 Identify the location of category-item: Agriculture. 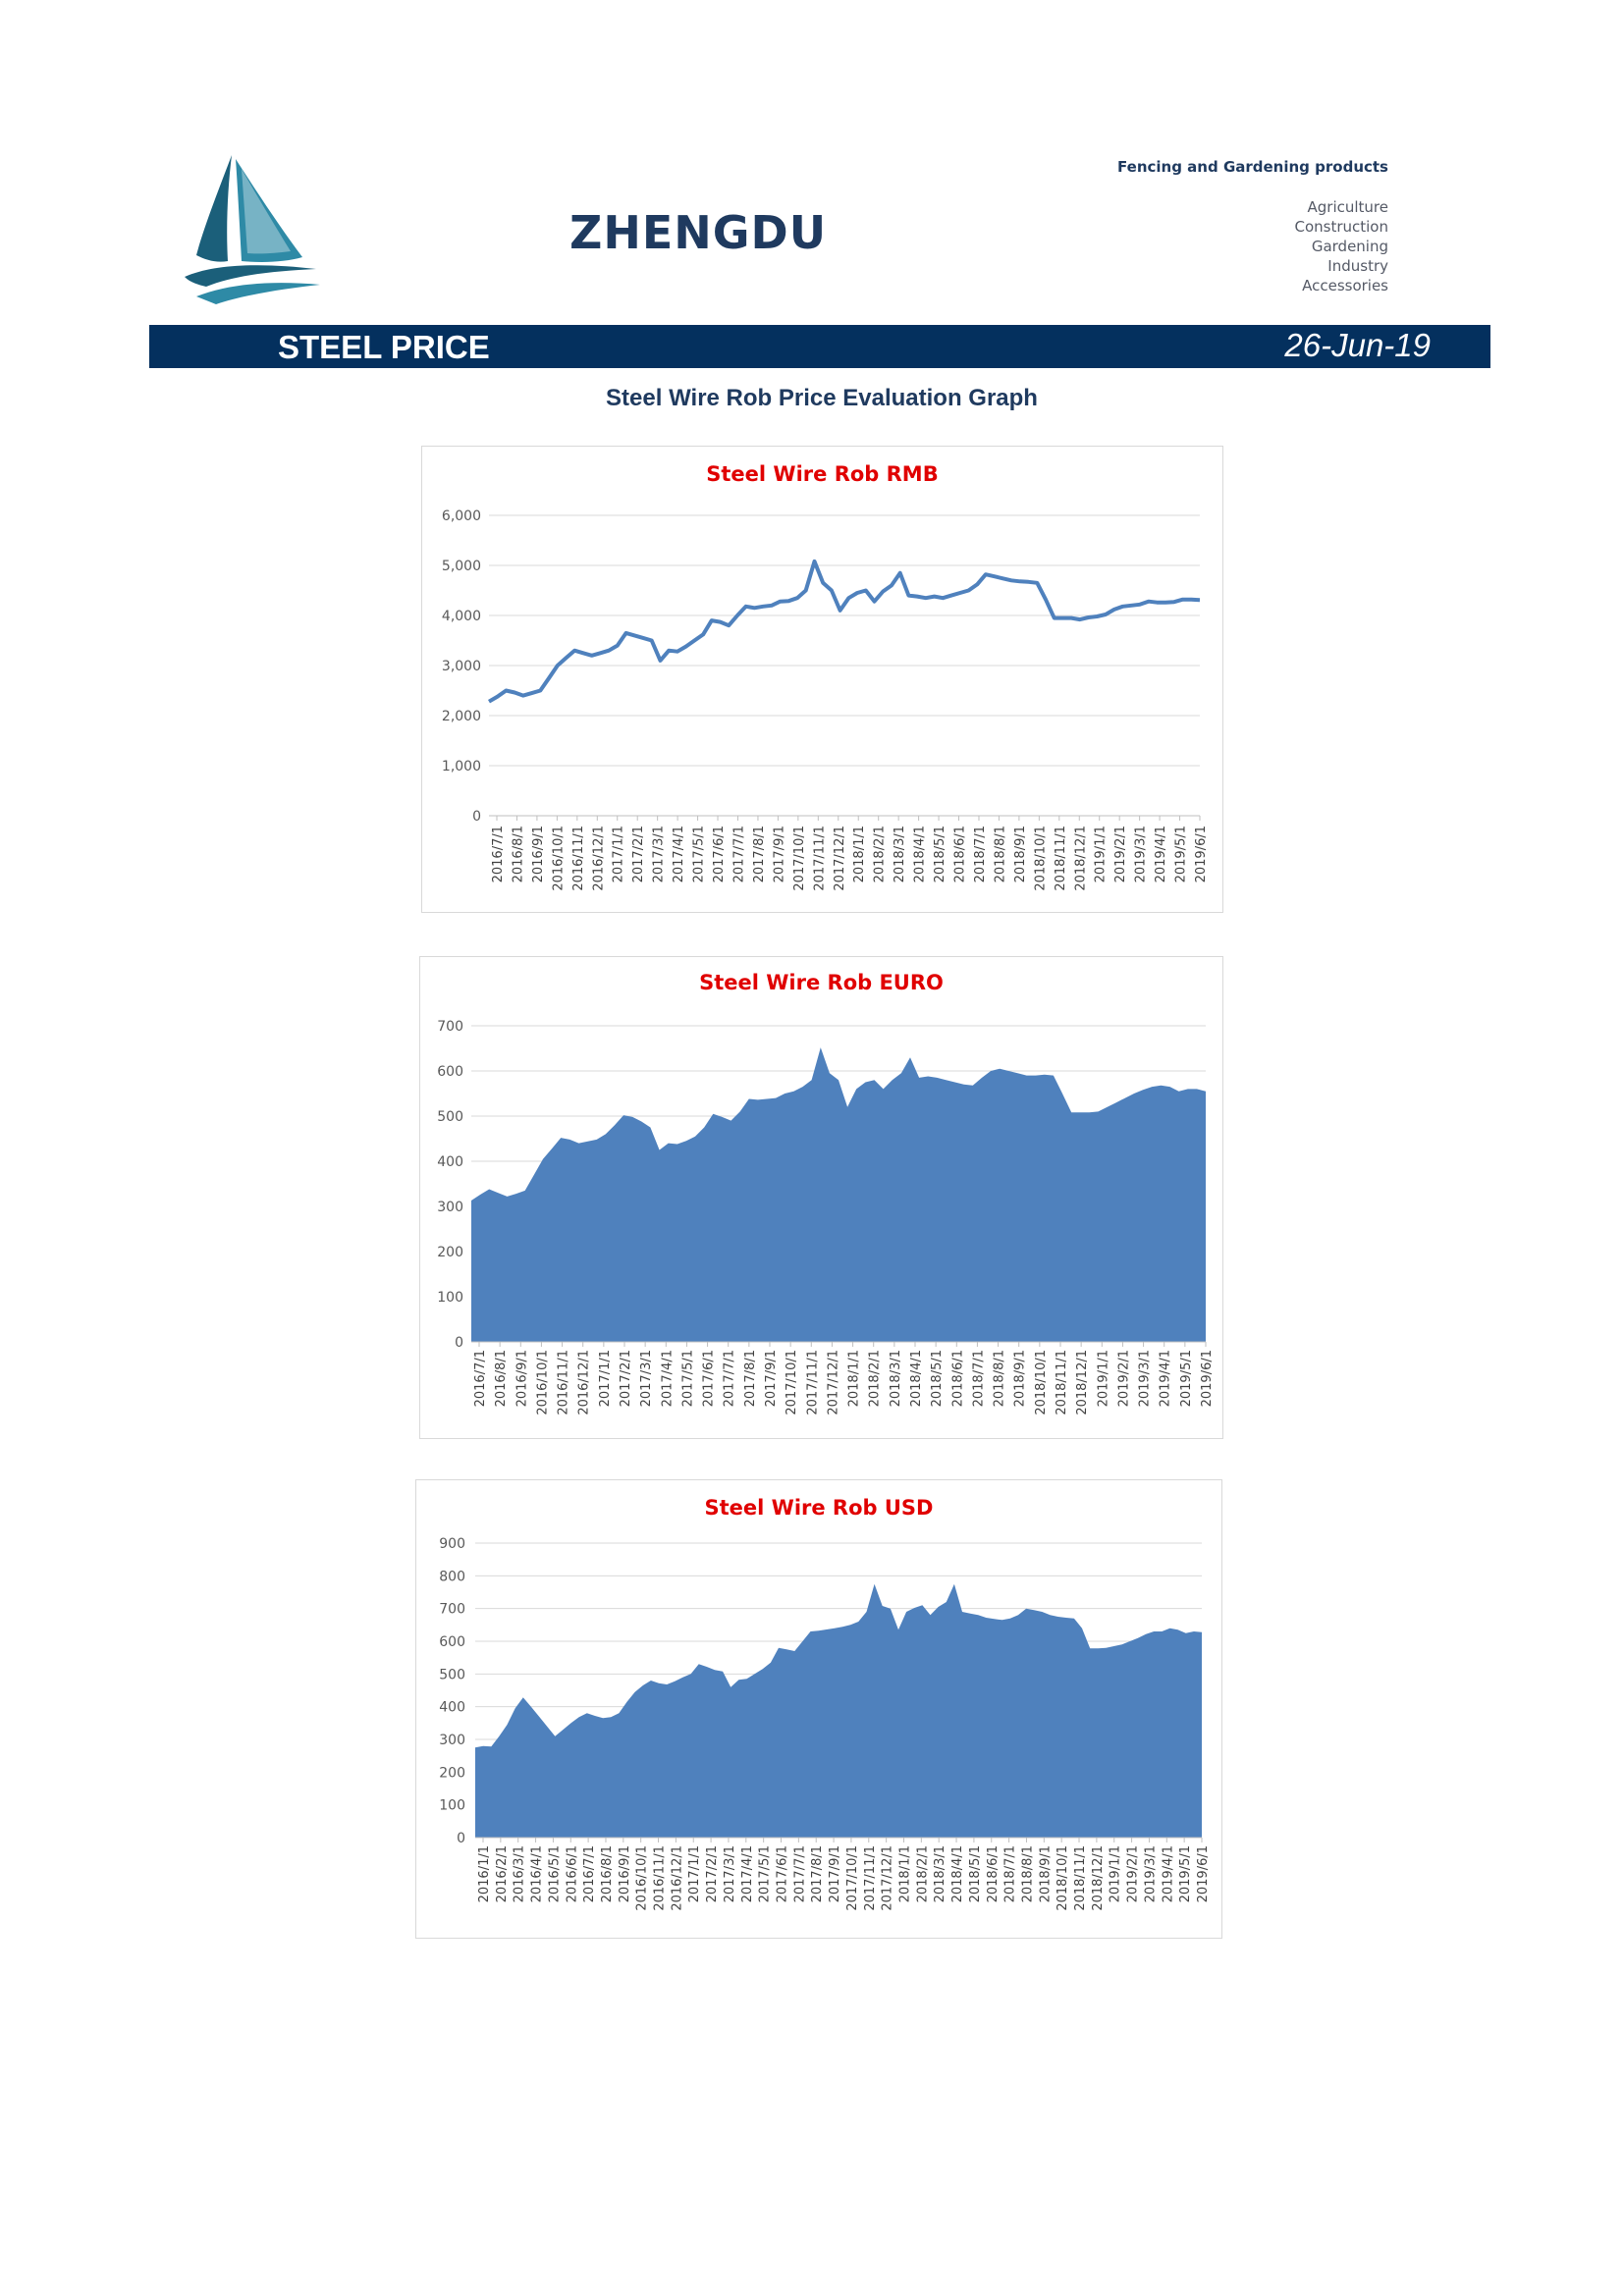
(1348, 207).